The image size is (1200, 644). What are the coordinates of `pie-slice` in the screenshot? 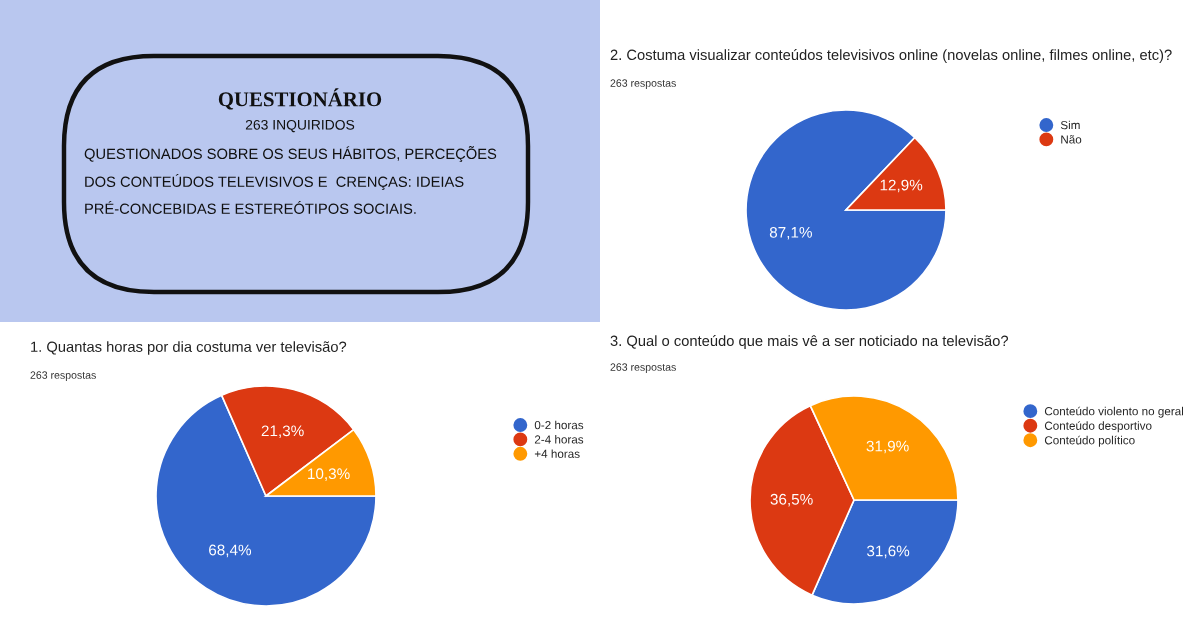 It's located at (846, 210).